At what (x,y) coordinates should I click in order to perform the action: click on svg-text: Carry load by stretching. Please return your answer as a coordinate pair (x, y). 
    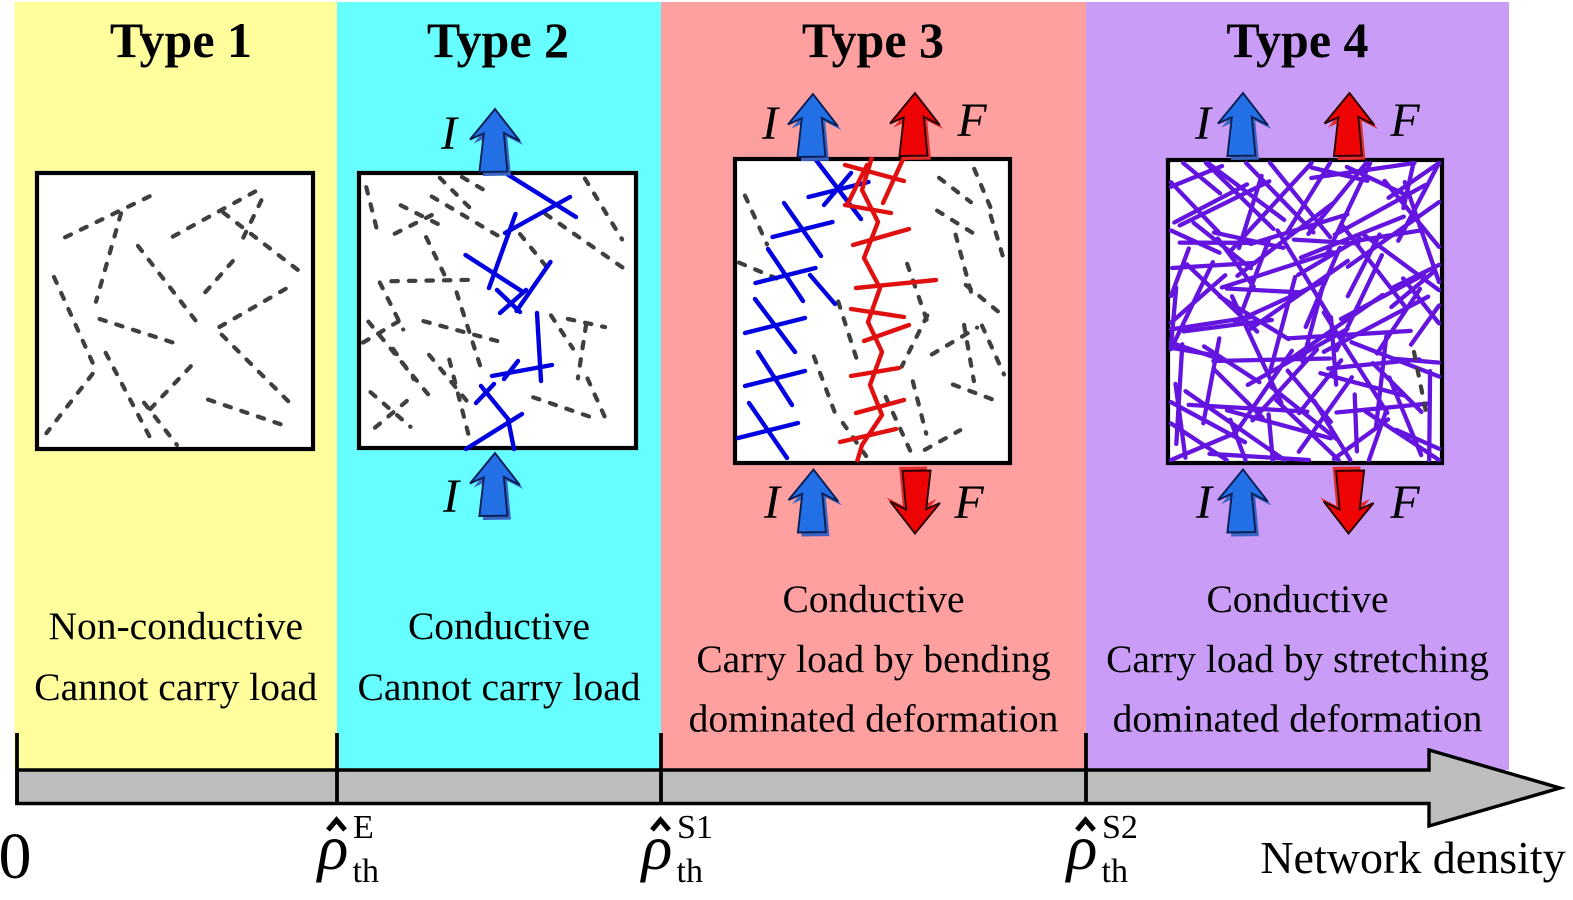
    Looking at the image, I should click on (1297, 659).